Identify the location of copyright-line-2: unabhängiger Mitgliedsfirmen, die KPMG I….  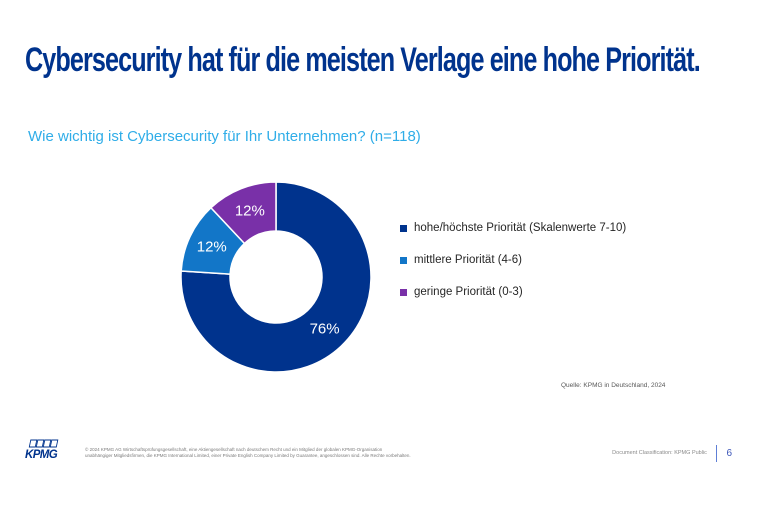
(248, 456).